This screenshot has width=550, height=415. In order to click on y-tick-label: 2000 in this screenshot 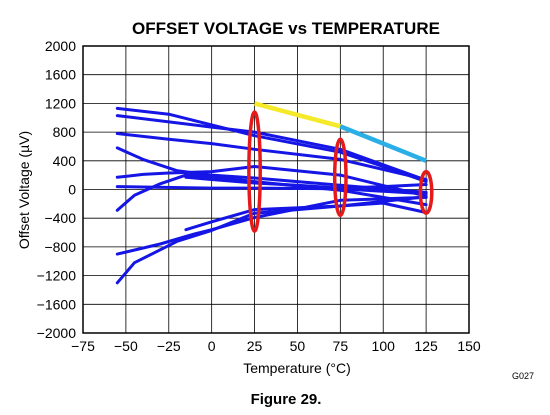, I will do `click(60, 46)`.